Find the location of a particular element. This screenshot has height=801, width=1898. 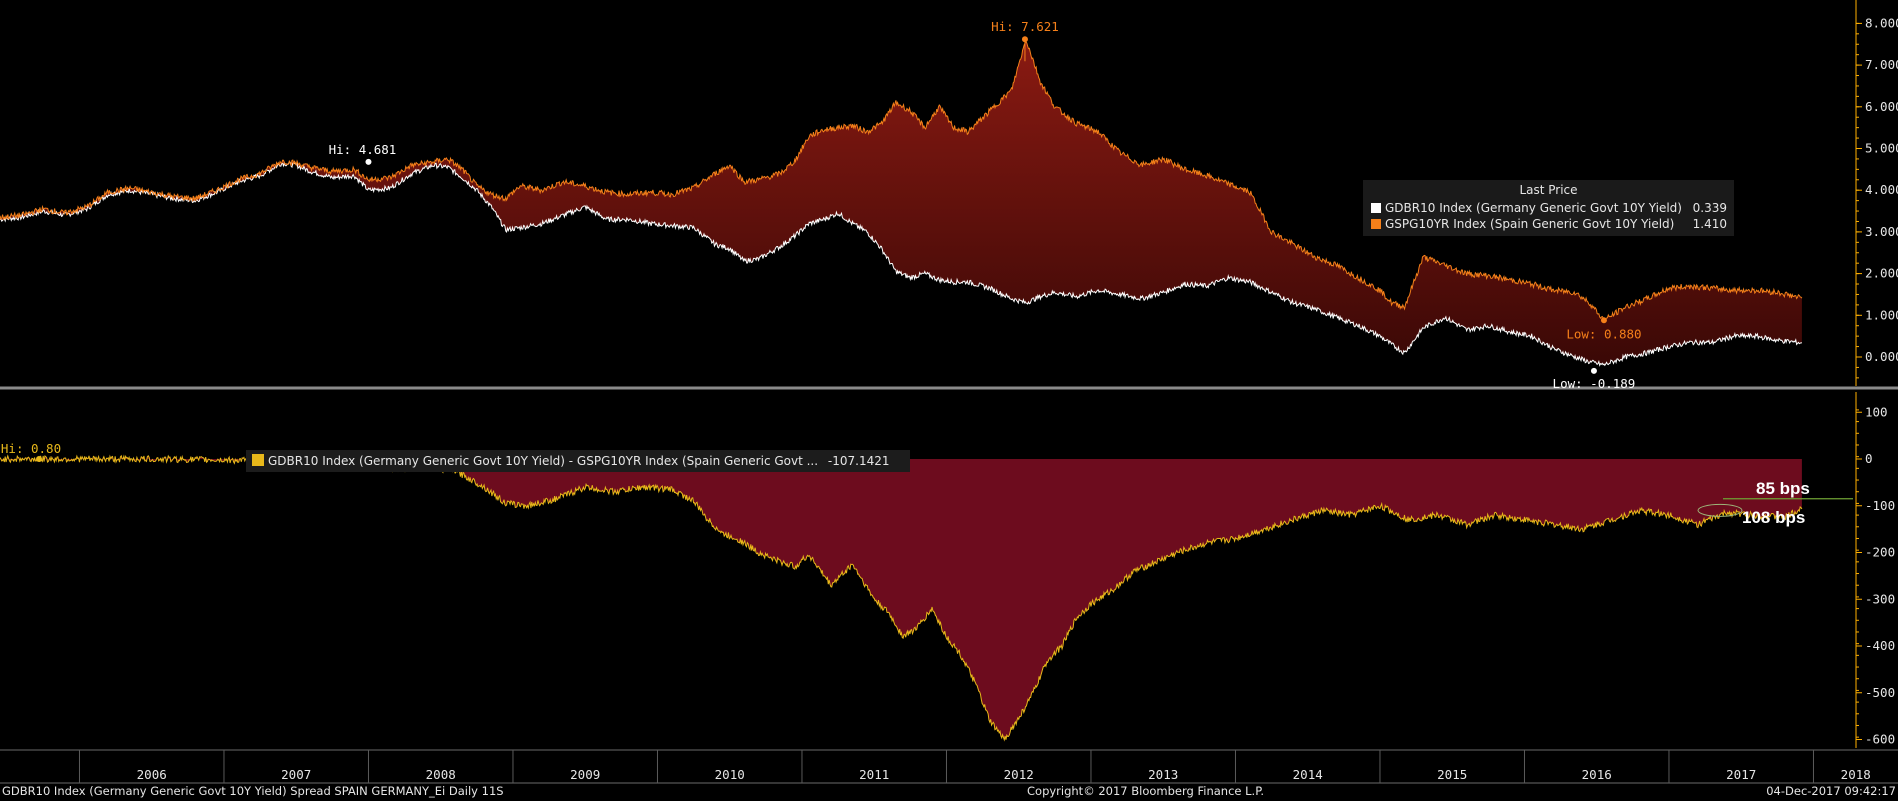

footer-timestamp: 04-Dec-2017 09:42:17 is located at coordinates (1831, 791).